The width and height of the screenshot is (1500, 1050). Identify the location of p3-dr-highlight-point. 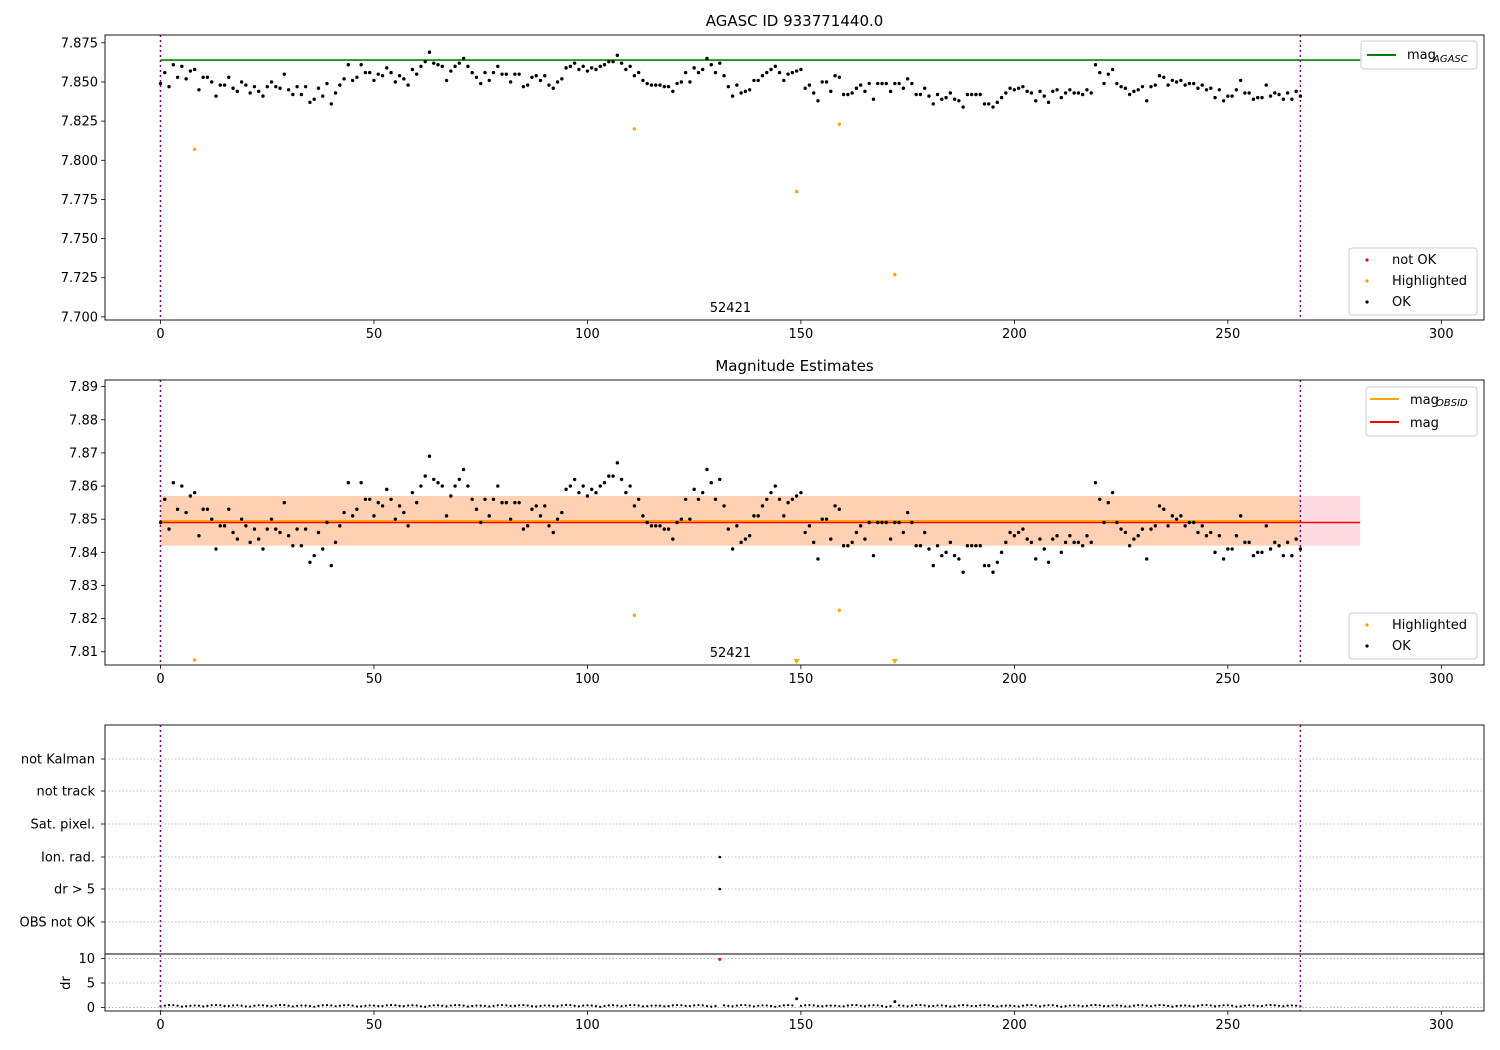
(895, 1002).